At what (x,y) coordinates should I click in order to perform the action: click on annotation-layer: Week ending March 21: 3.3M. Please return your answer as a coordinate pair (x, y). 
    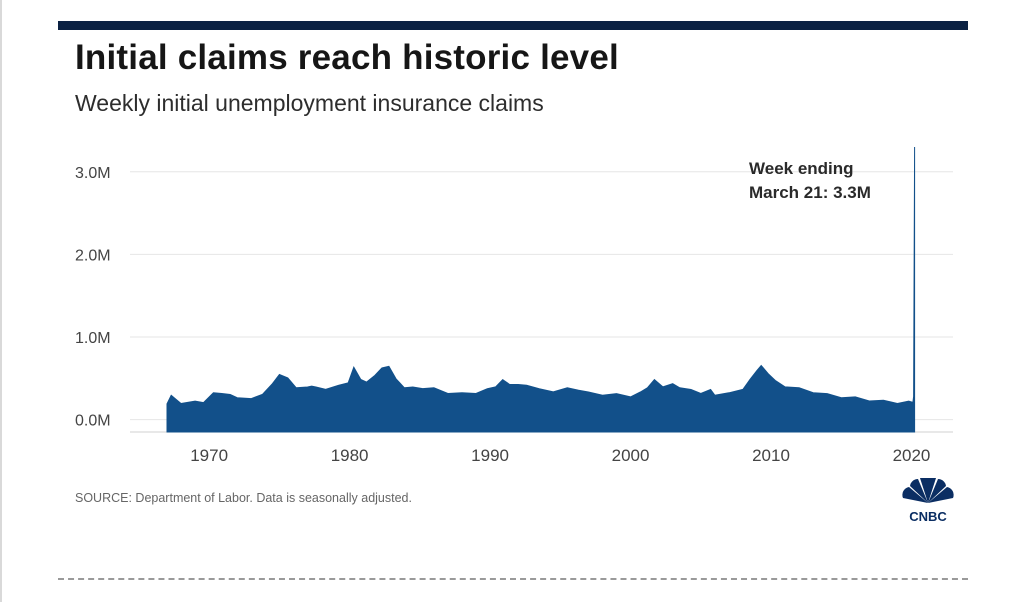
    Looking at the image, I should click on (810, 180).